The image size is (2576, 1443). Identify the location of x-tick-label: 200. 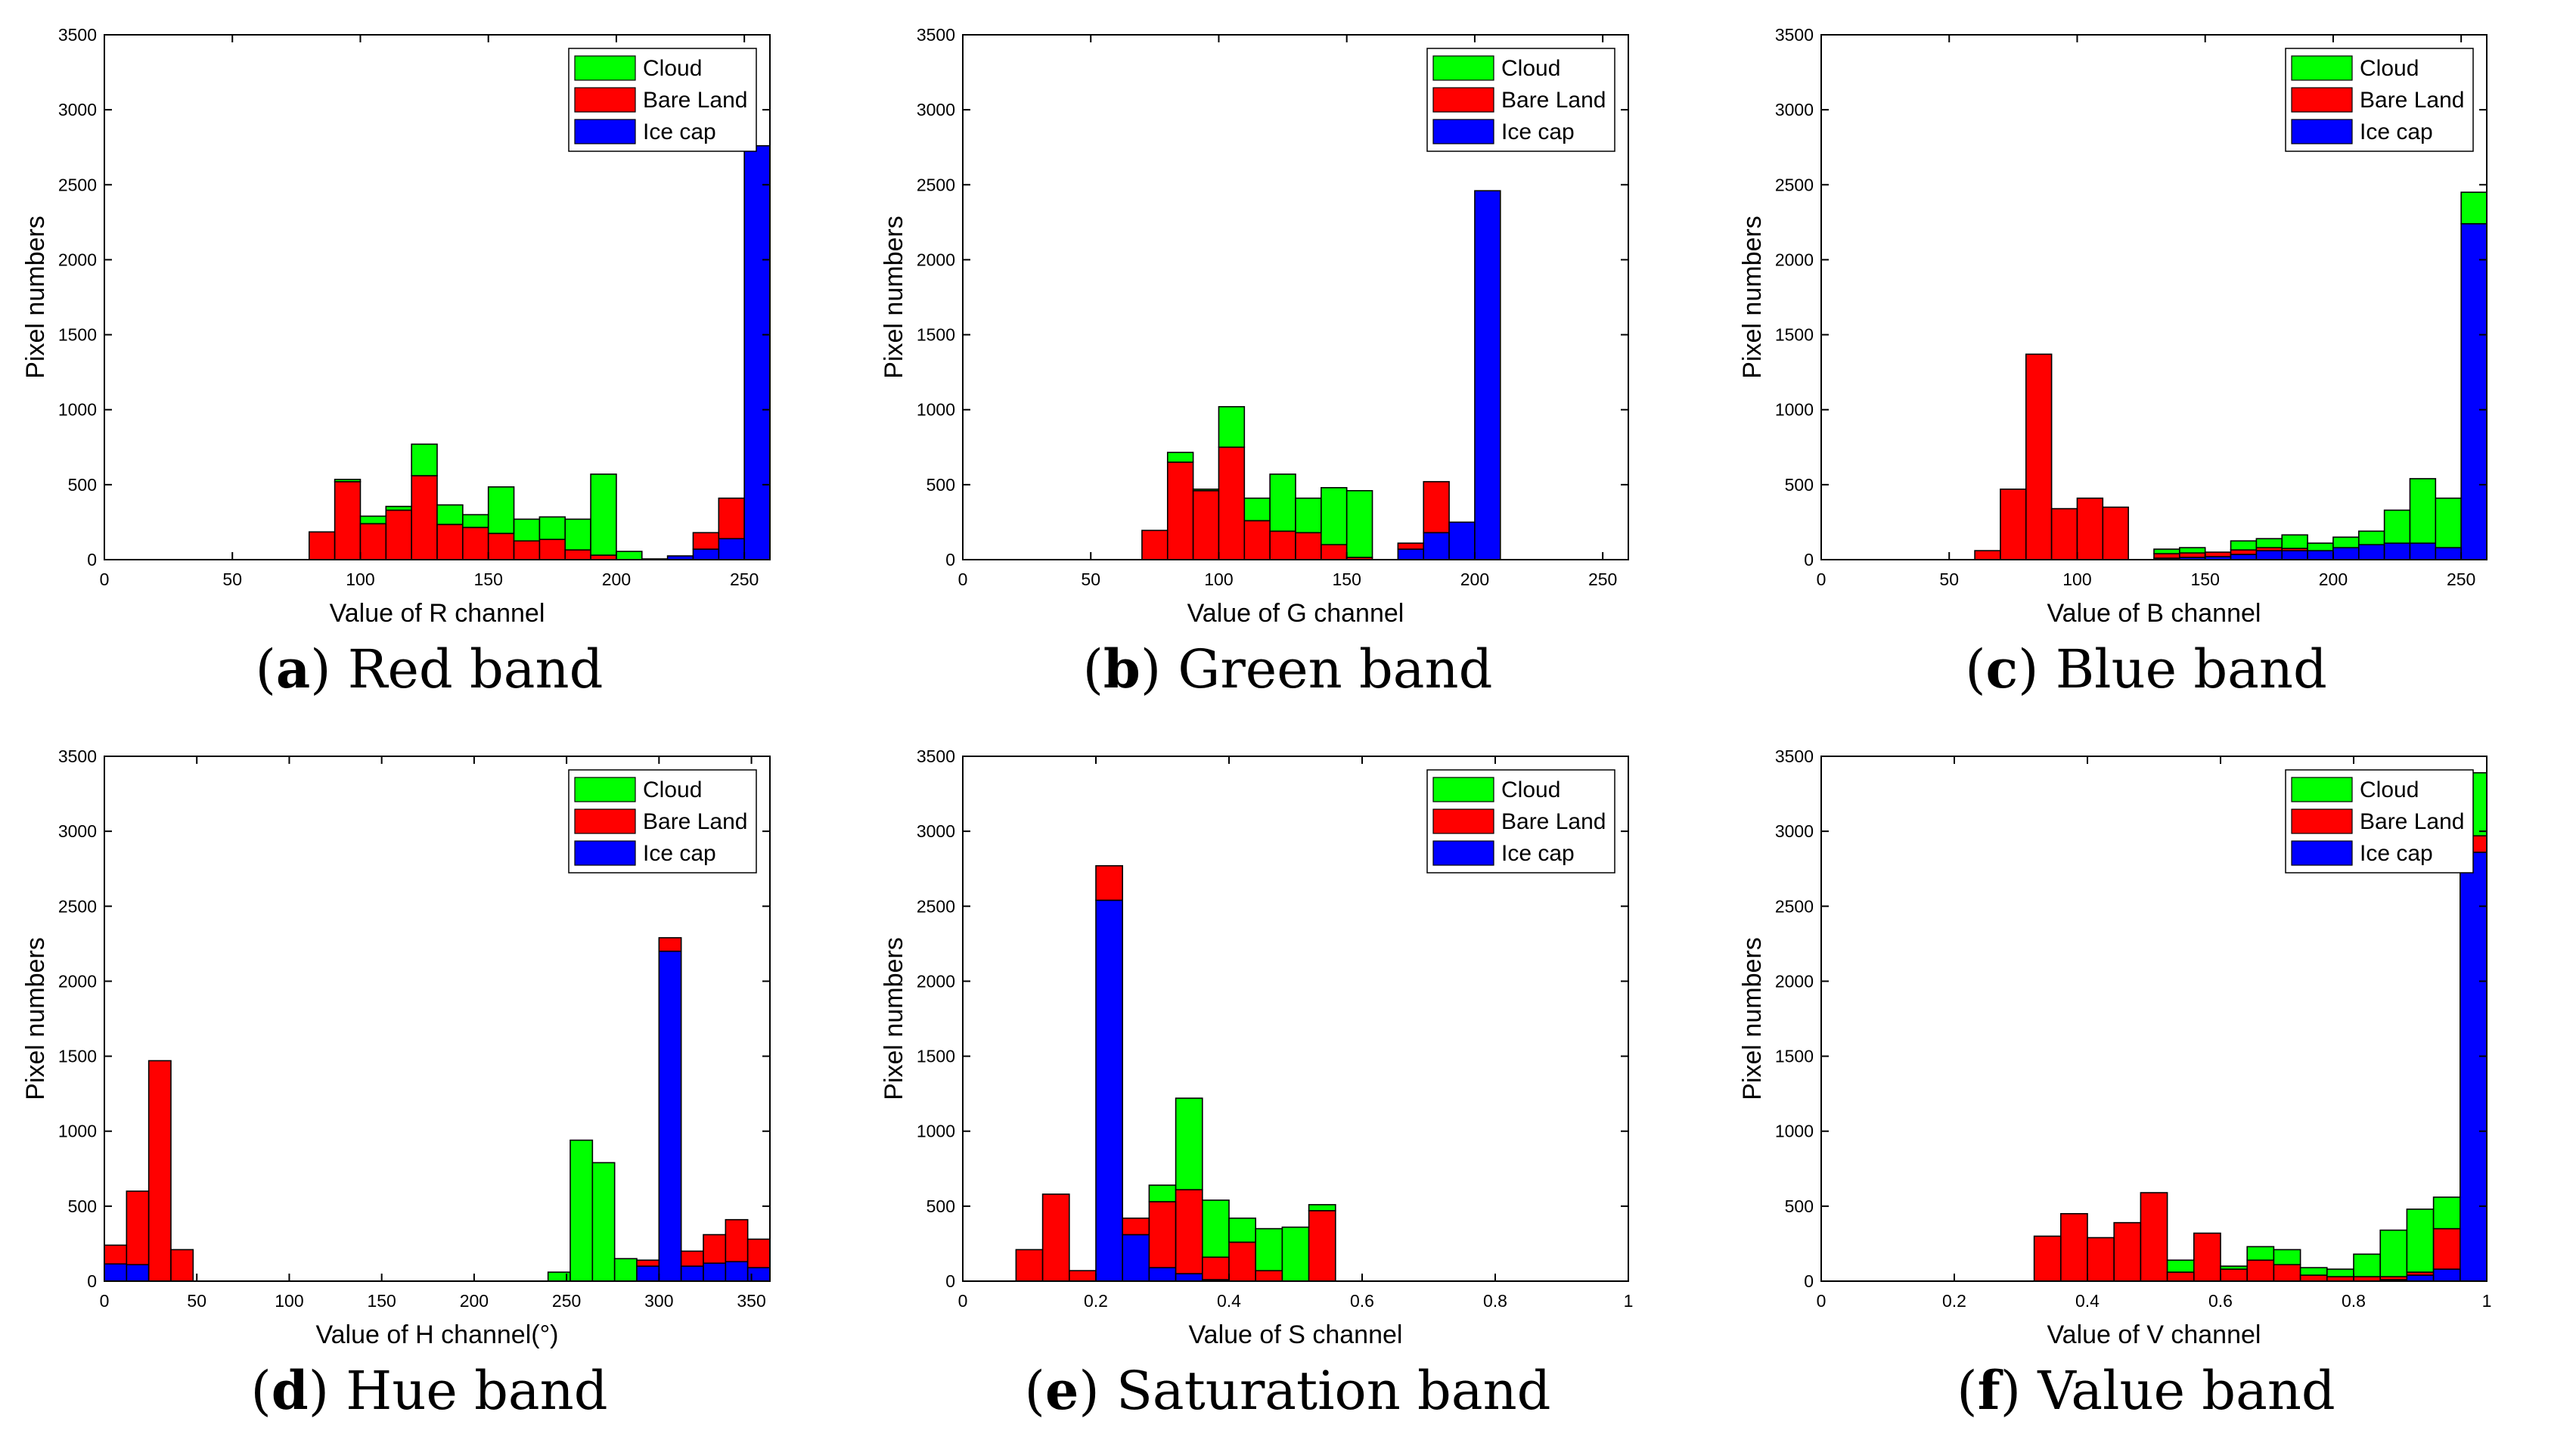
(474, 1301).